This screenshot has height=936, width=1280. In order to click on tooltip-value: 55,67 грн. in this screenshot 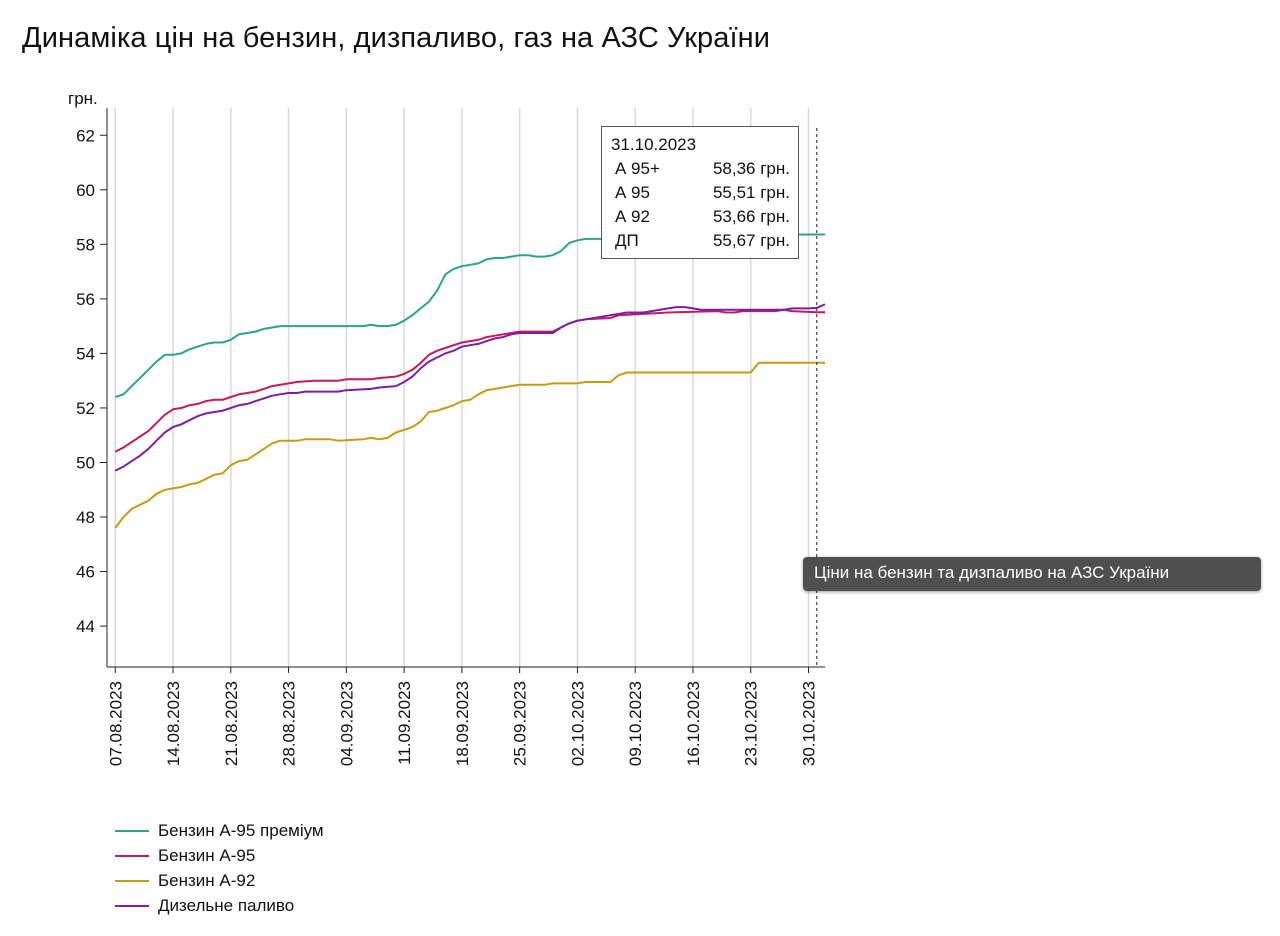, I will do `click(751, 240)`.